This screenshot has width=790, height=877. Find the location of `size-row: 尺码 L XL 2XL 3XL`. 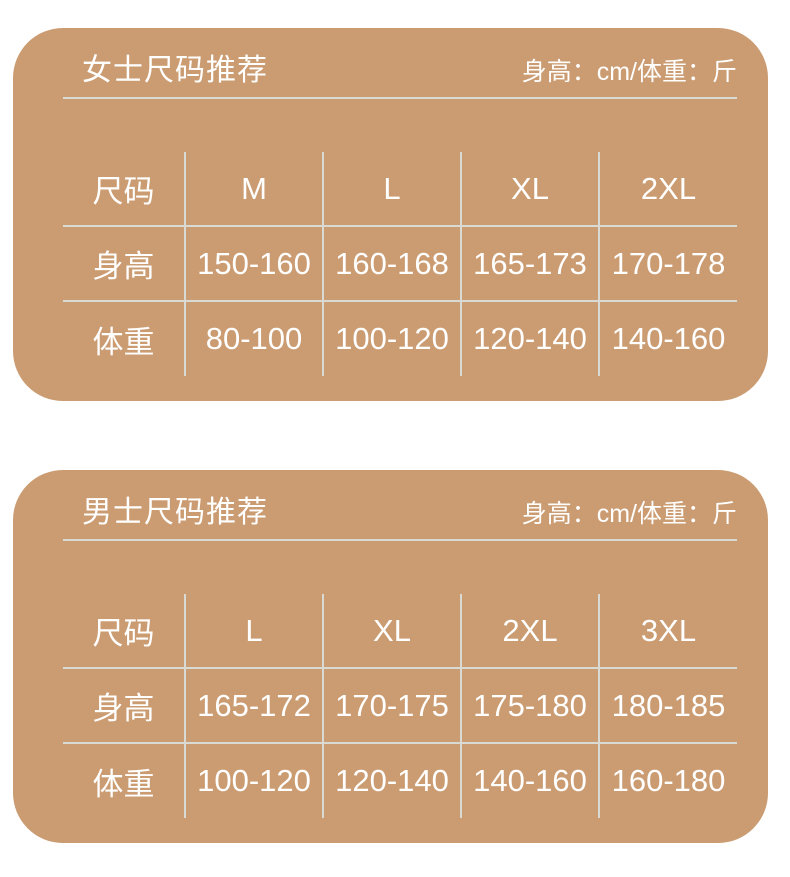

size-row: 尺码 L XL 2XL 3XL is located at coordinates (400, 631).